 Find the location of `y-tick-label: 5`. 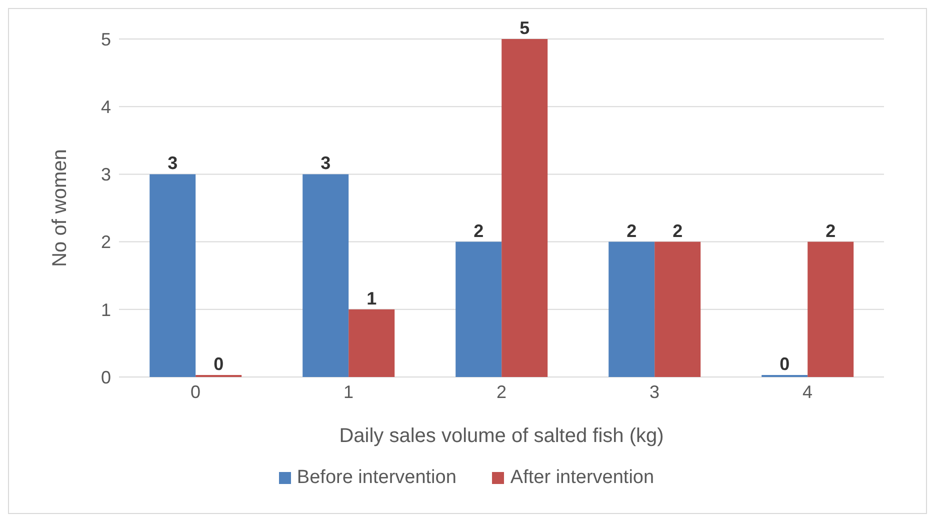

y-tick-label: 5 is located at coordinates (105, 39).